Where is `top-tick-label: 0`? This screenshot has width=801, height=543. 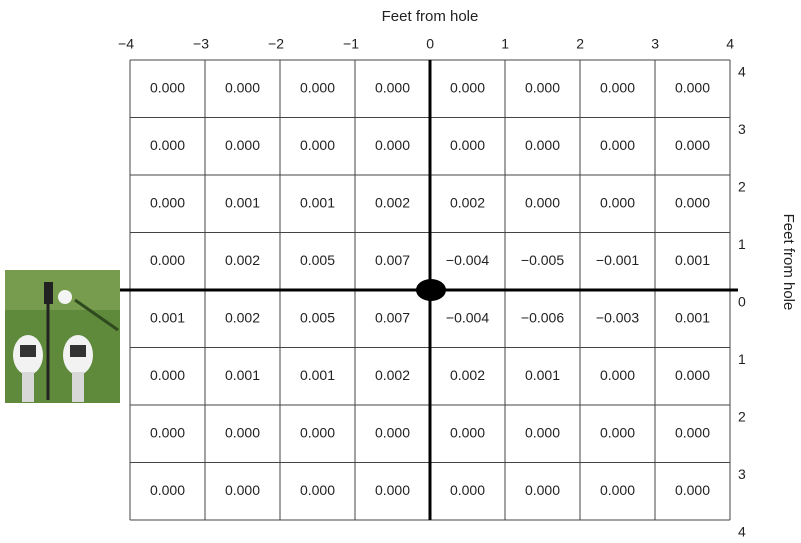
top-tick-label: 0 is located at coordinates (430, 44).